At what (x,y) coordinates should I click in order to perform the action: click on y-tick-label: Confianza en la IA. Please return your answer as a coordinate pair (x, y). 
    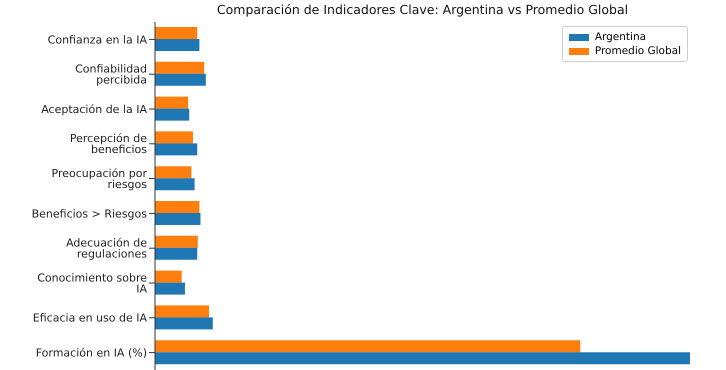
    Looking at the image, I should click on (98, 39).